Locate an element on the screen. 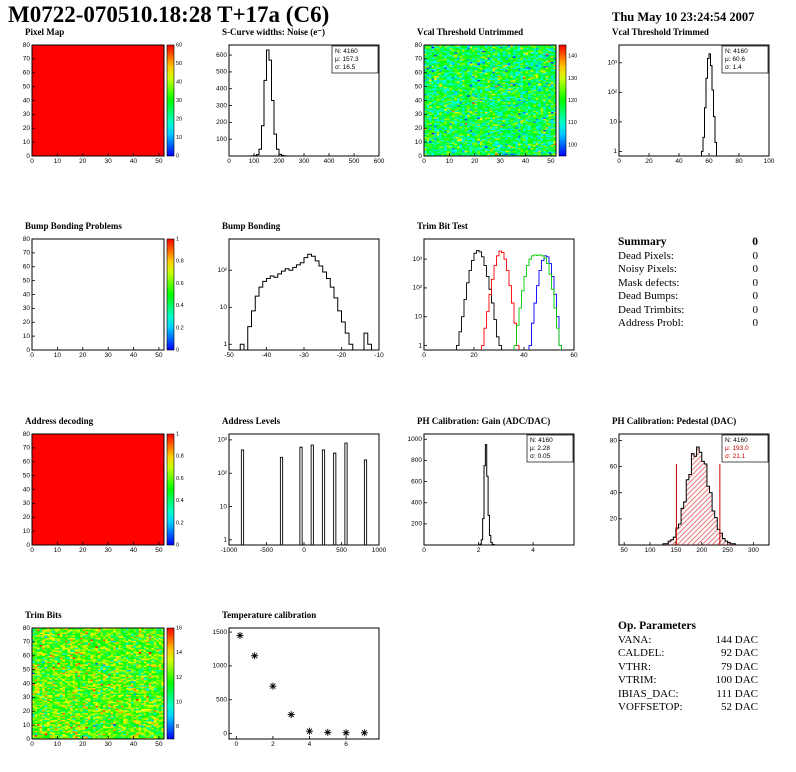  summary-label: Noisy Pixels: is located at coordinates (647, 269).